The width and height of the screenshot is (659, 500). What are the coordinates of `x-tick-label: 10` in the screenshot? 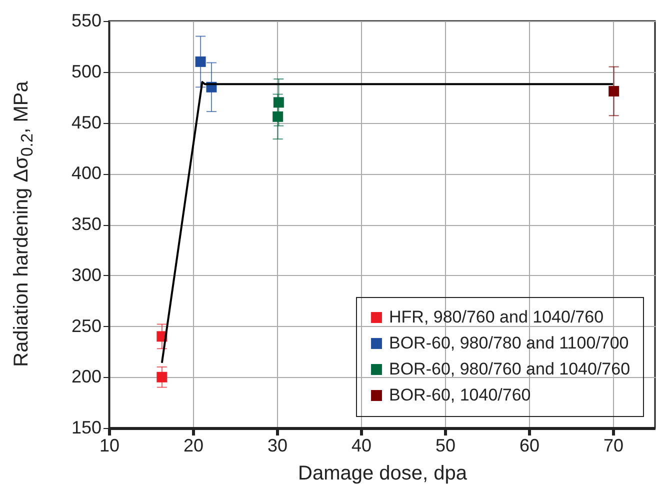 It's located at (109, 446).